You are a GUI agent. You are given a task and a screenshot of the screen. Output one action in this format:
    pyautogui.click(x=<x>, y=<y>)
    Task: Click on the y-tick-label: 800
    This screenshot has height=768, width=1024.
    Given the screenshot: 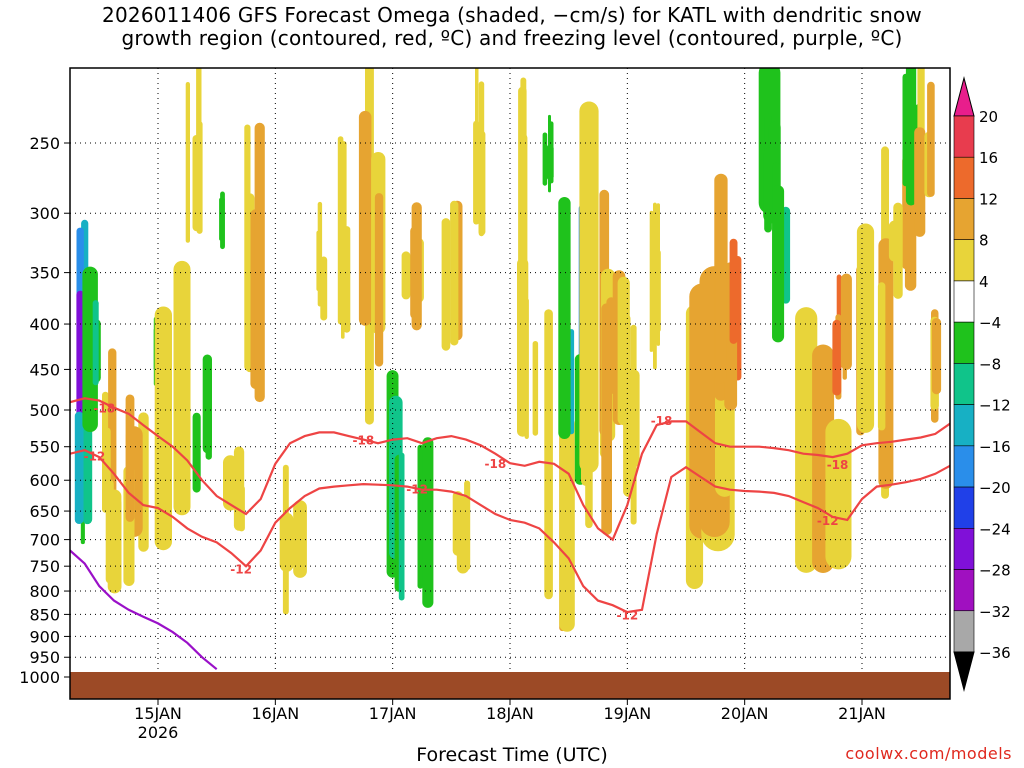 What is the action you would take?
    pyautogui.click(x=44, y=591)
    